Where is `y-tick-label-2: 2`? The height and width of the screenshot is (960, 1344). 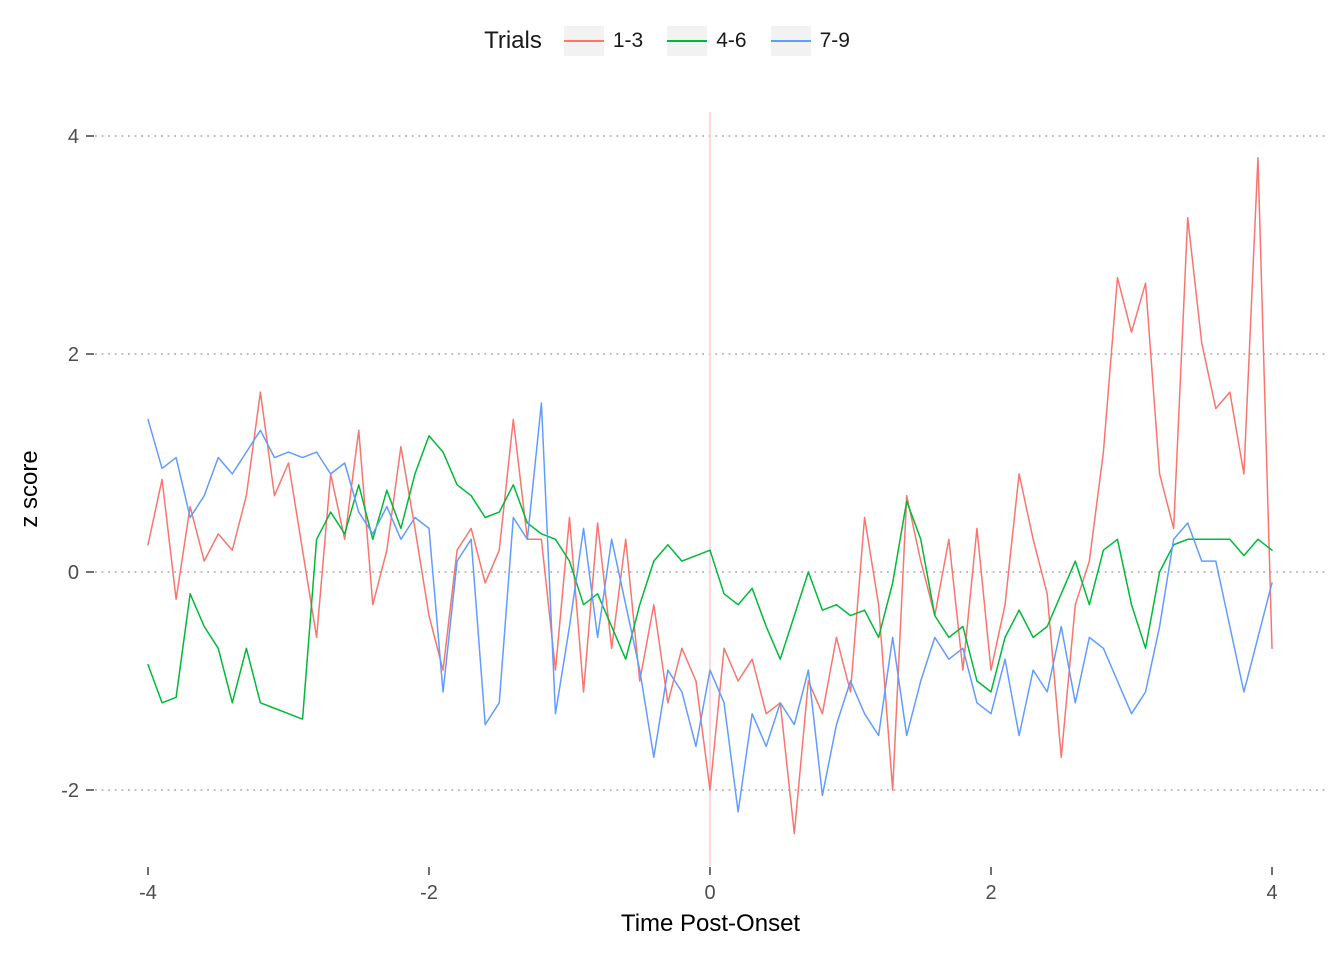
y-tick-label-2: 2 is located at coordinates (73, 355).